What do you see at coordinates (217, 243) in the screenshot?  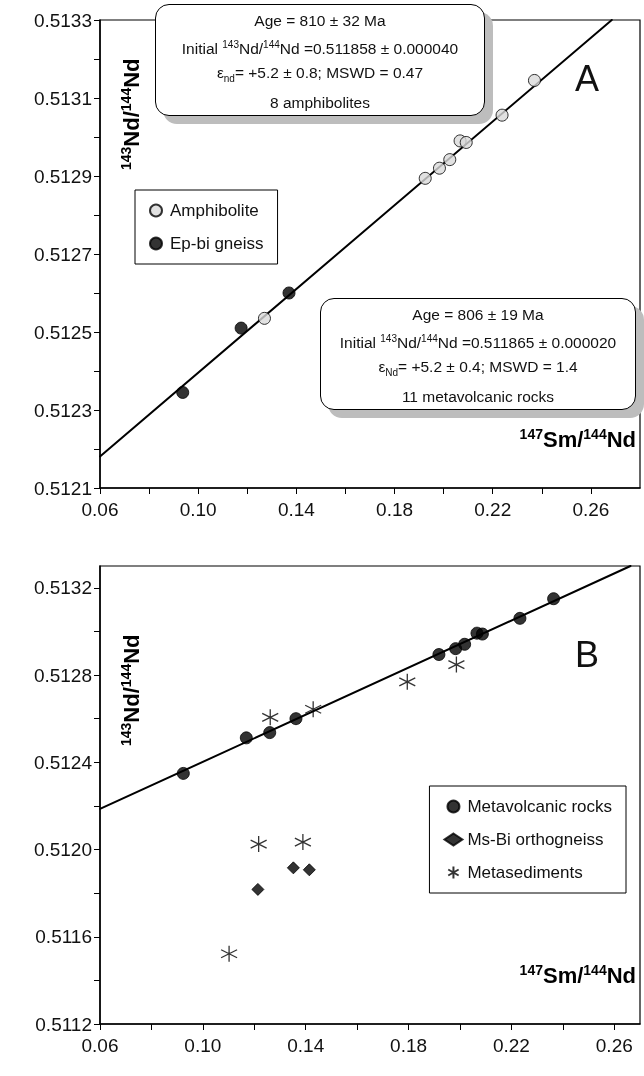 I see `legend-label: Ep-bi gneiss` at bounding box center [217, 243].